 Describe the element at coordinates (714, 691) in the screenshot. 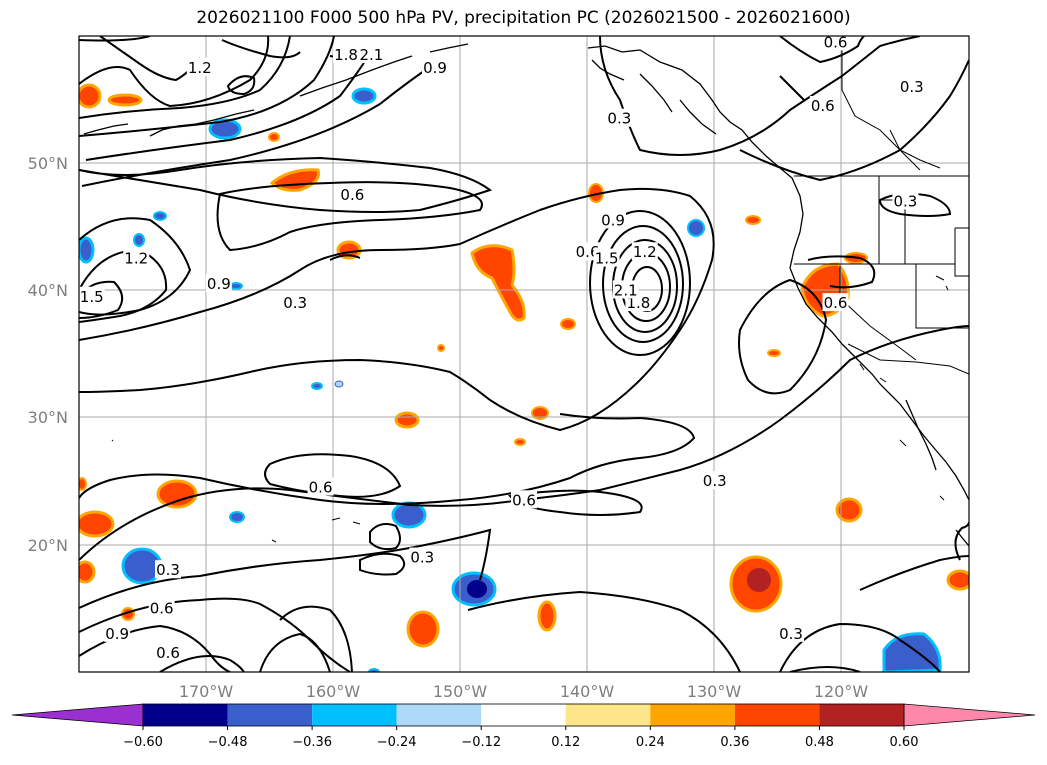

I see `lon-label-130w: 130°W` at that location.